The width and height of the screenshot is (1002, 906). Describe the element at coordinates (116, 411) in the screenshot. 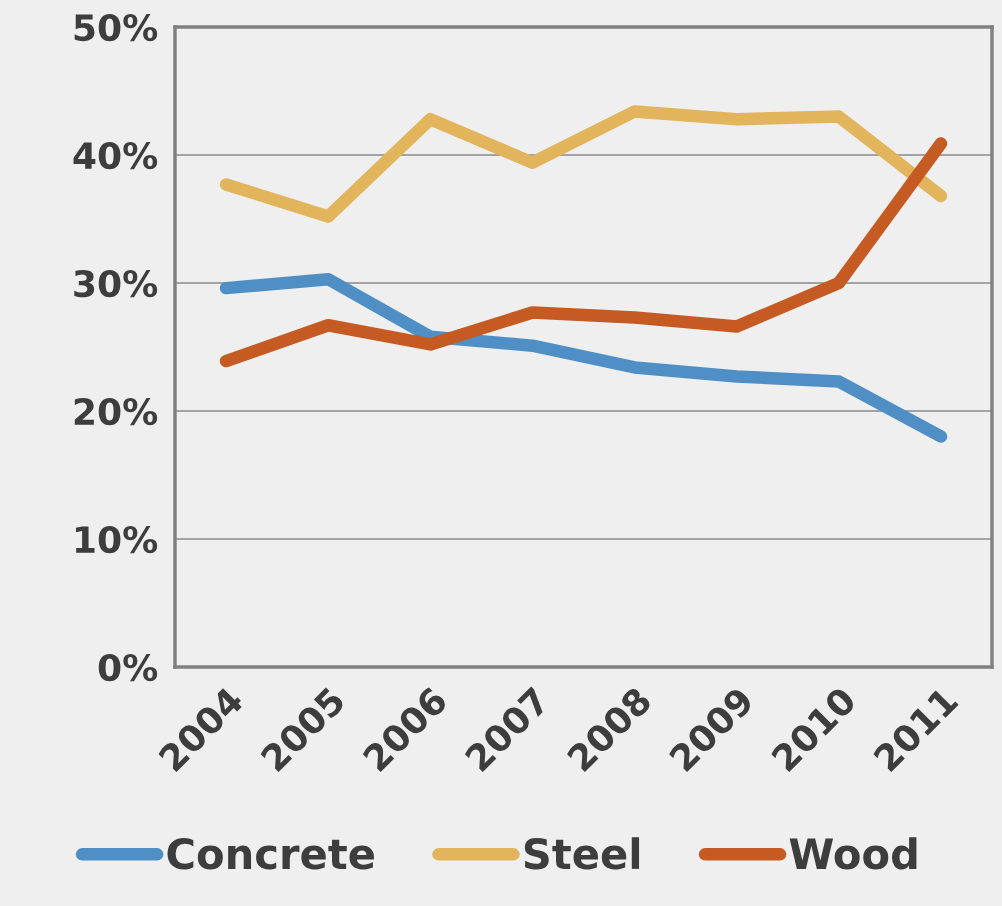

I see `y-tick-label: 20%` at that location.